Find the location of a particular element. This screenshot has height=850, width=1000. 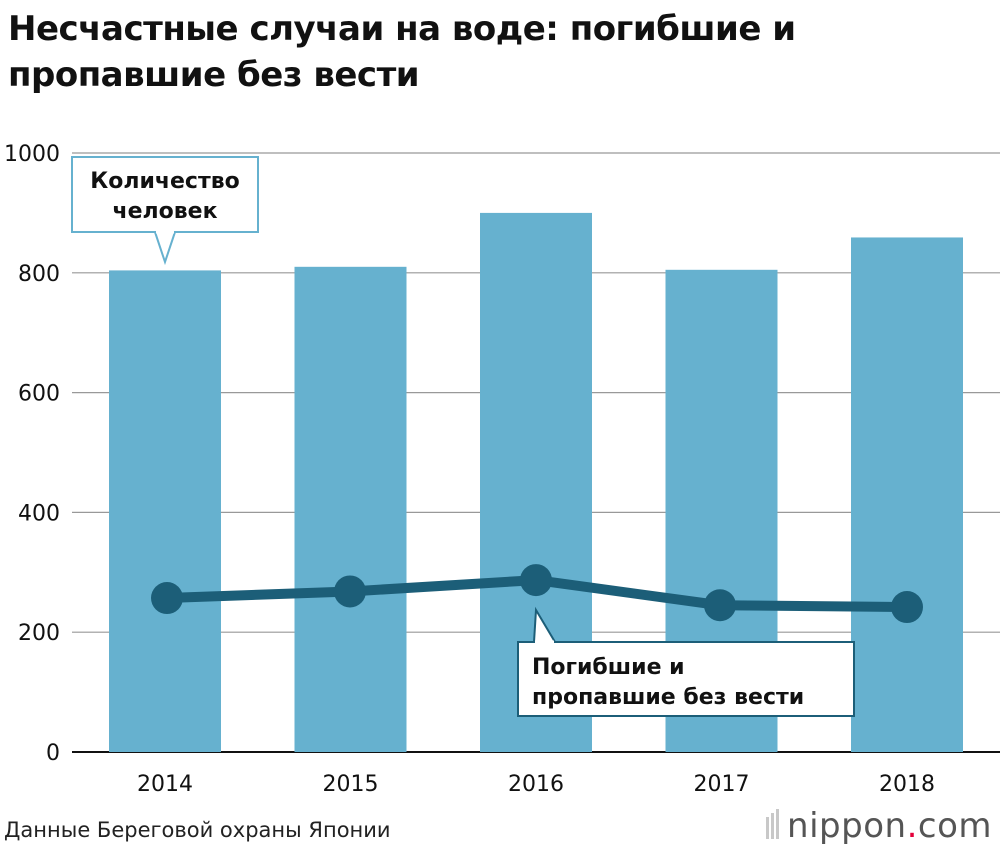

x-tick-label: 2014 is located at coordinates (165, 784).